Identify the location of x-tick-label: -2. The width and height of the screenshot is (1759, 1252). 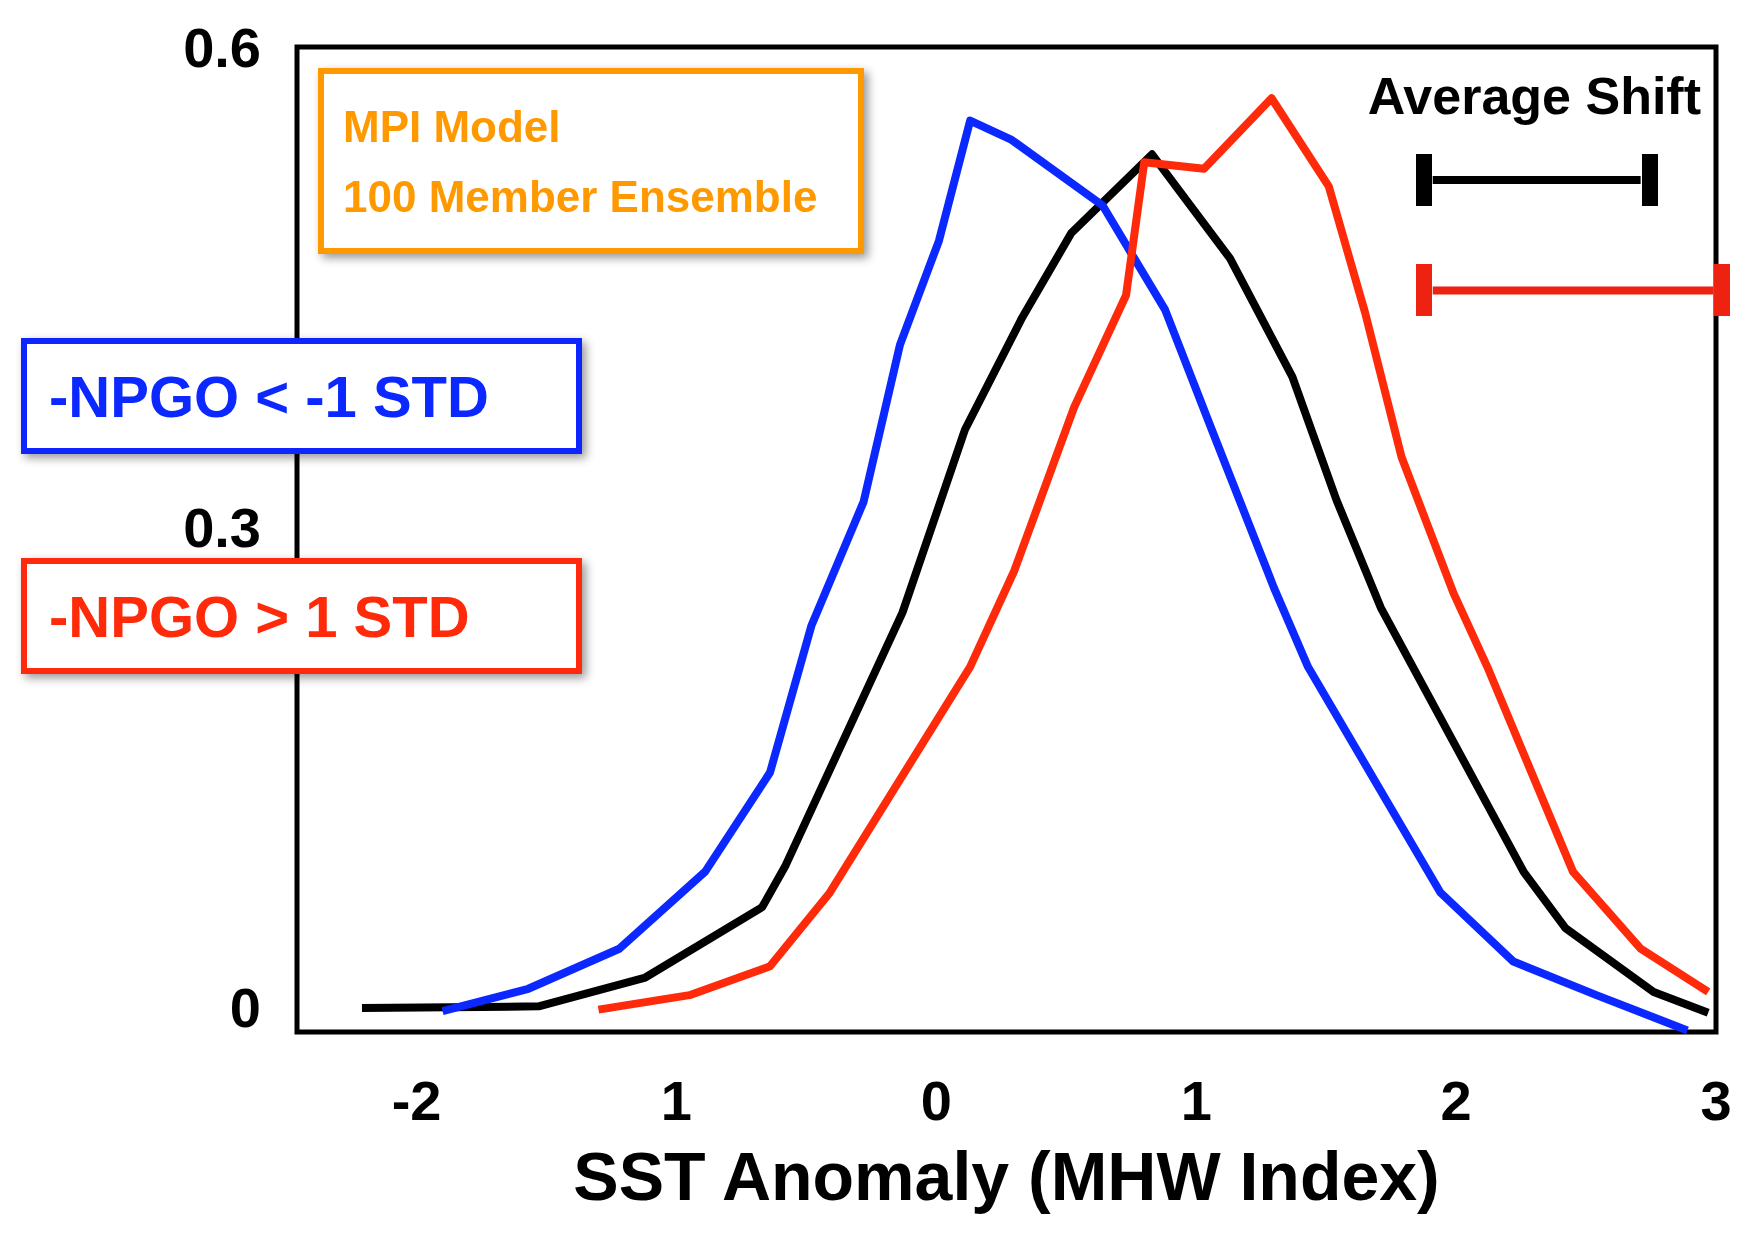
(416, 1100).